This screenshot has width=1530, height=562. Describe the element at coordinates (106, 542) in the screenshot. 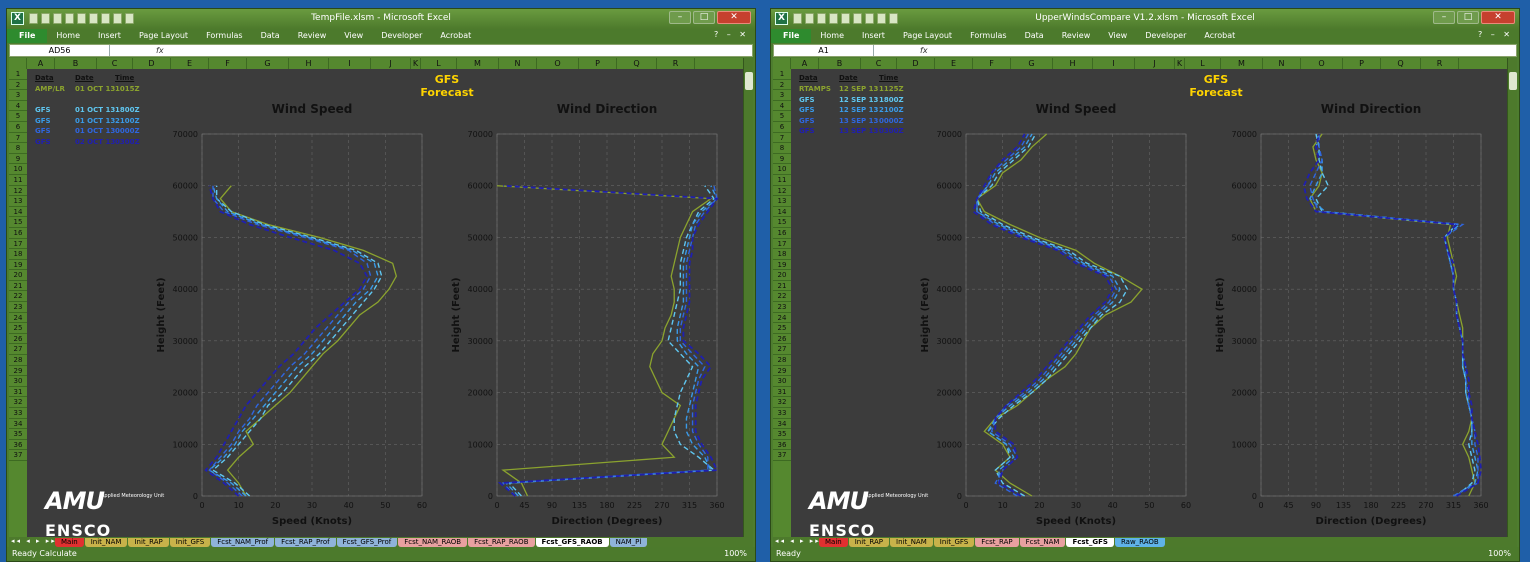

I see `sheet-tab-init-nam: Init_NAM` at that location.